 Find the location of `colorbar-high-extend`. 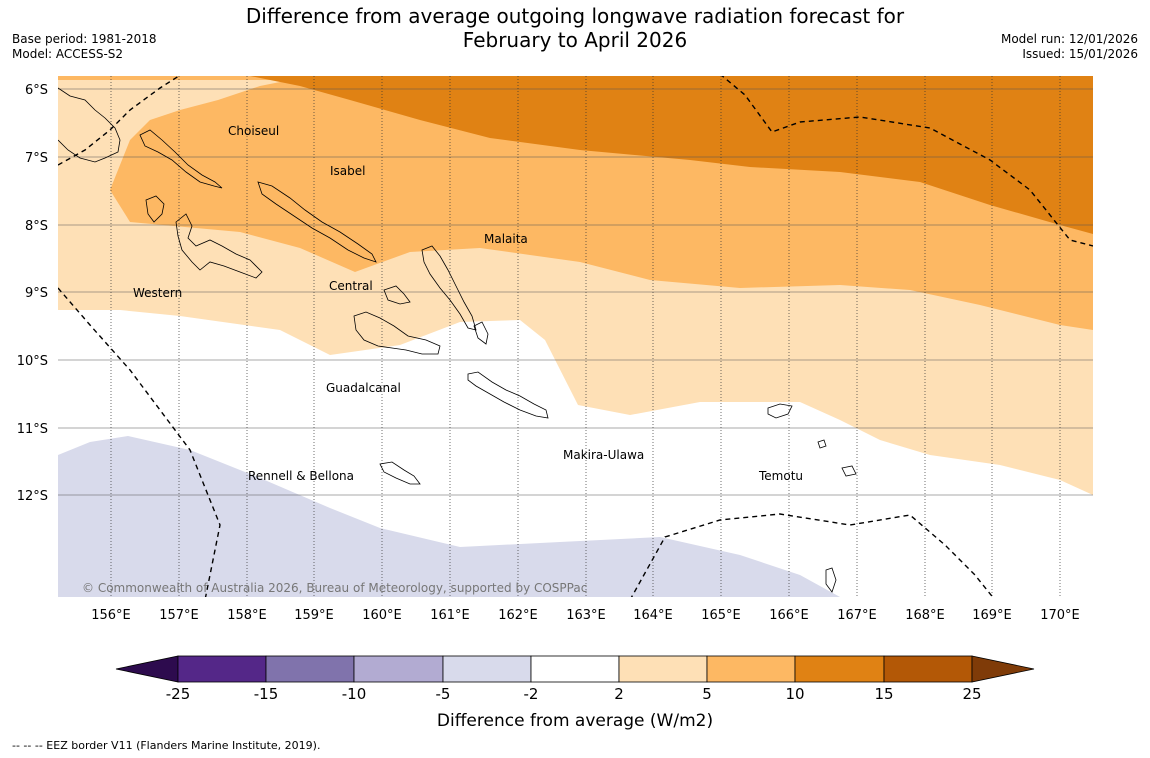

colorbar-high-extend is located at coordinates (1003, 669).